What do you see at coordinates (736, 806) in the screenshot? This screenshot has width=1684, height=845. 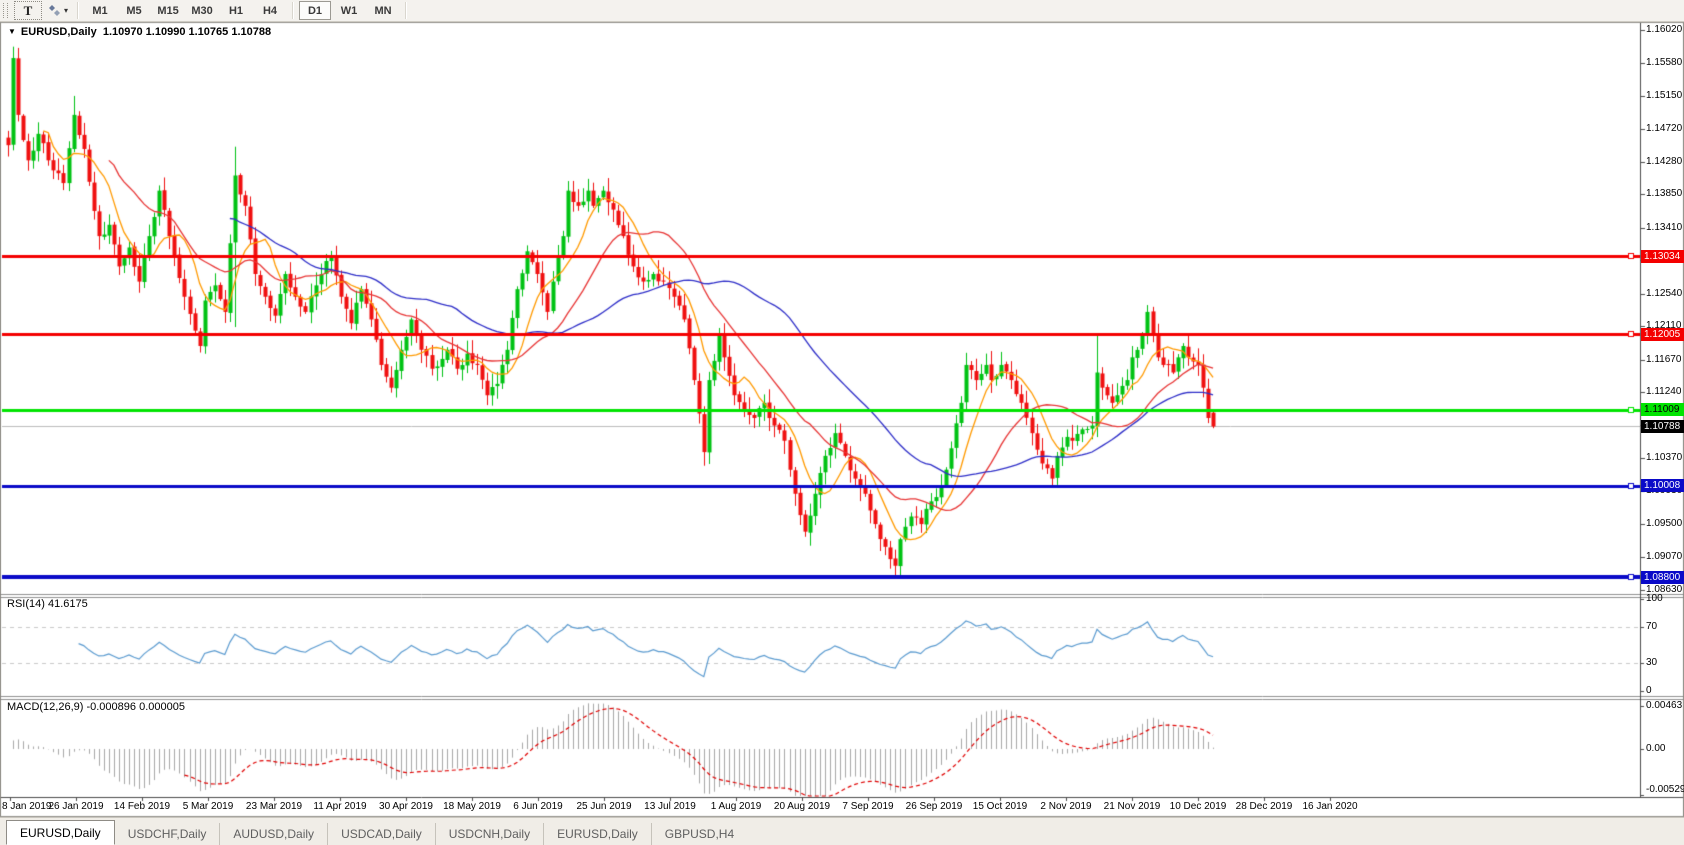 I see `date-axis-label: 1 Aug 2019` at bounding box center [736, 806].